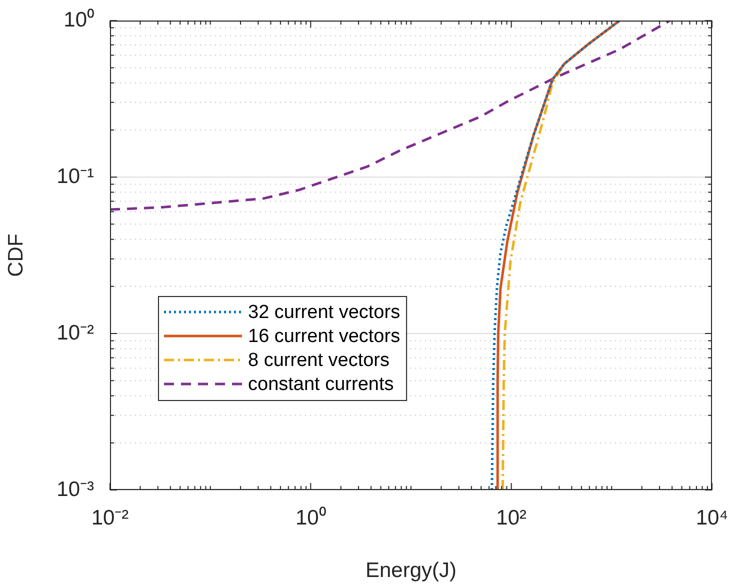  What do you see at coordinates (310, 518) in the screenshot?
I see `x-tick-label: 10⁰` at bounding box center [310, 518].